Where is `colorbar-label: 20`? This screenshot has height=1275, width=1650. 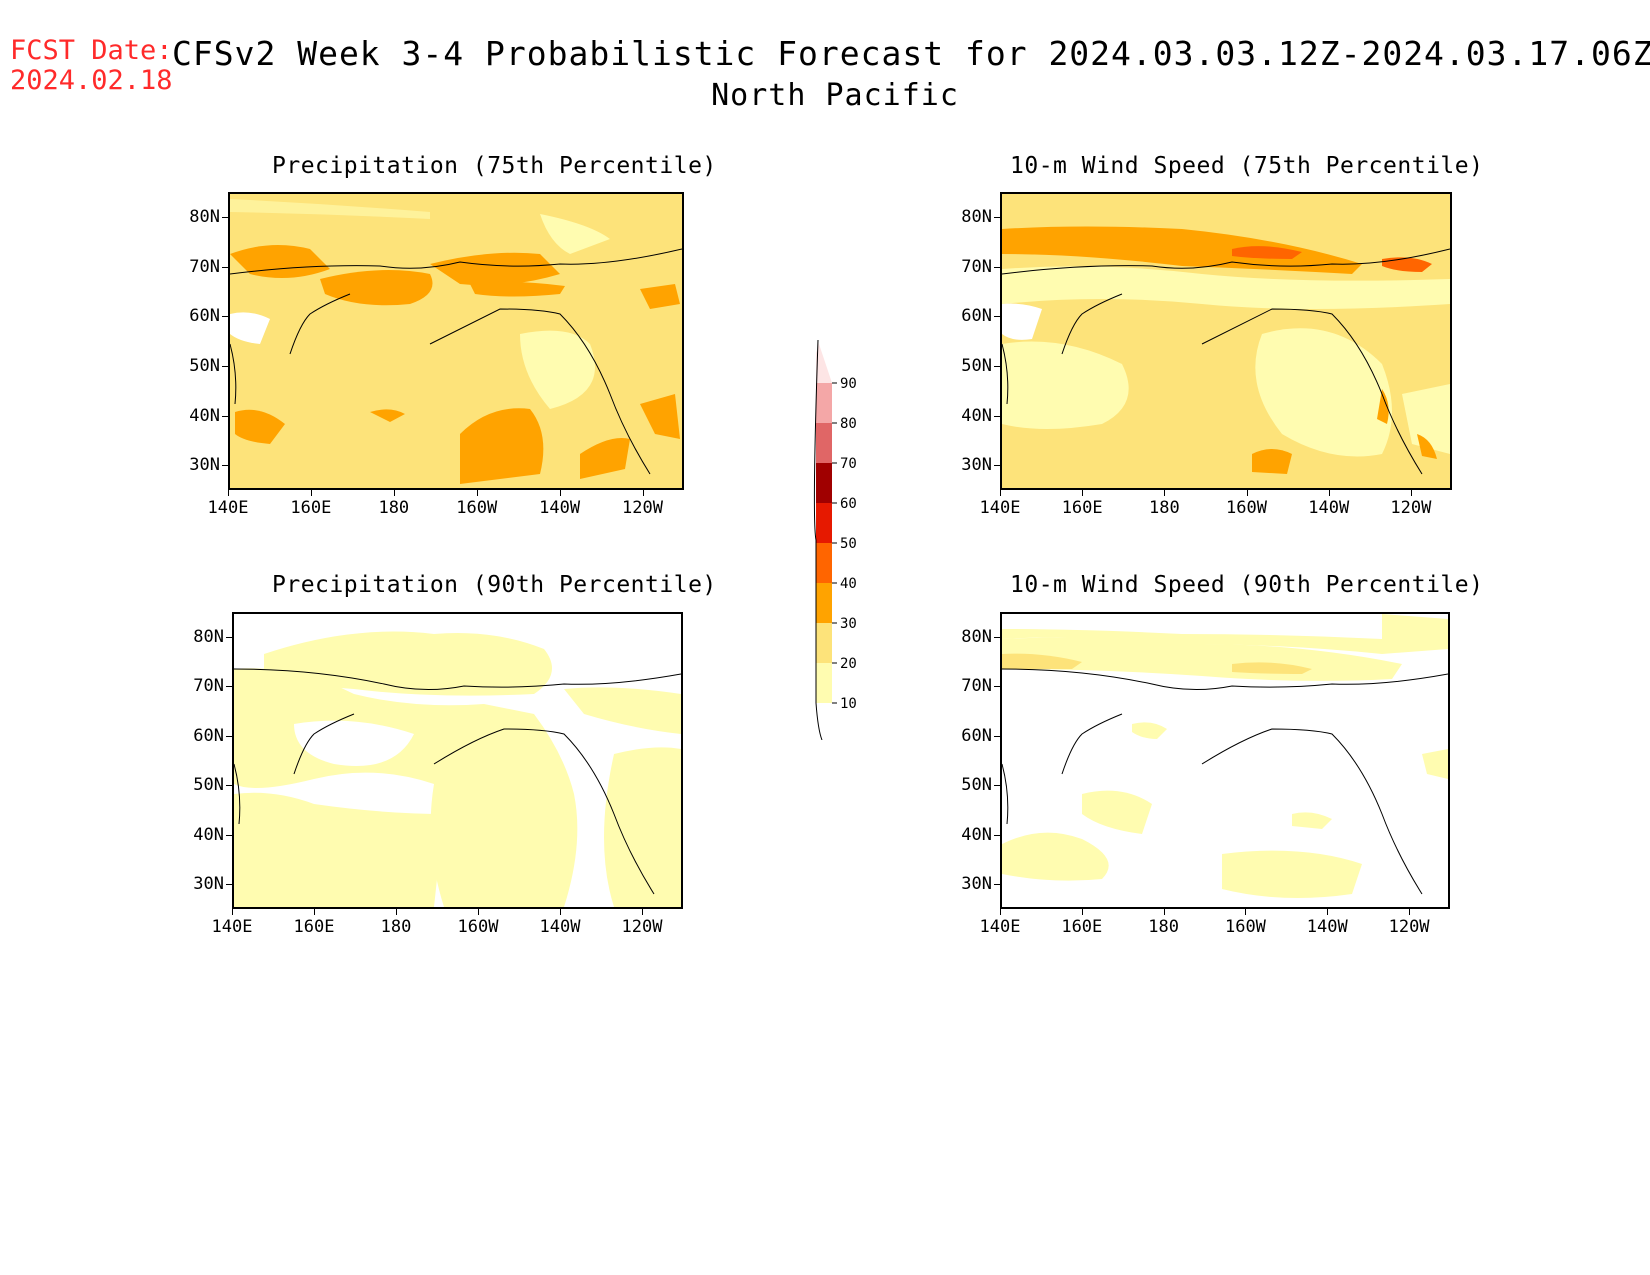 colorbar-label: 20 is located at coordinates (848, 664).